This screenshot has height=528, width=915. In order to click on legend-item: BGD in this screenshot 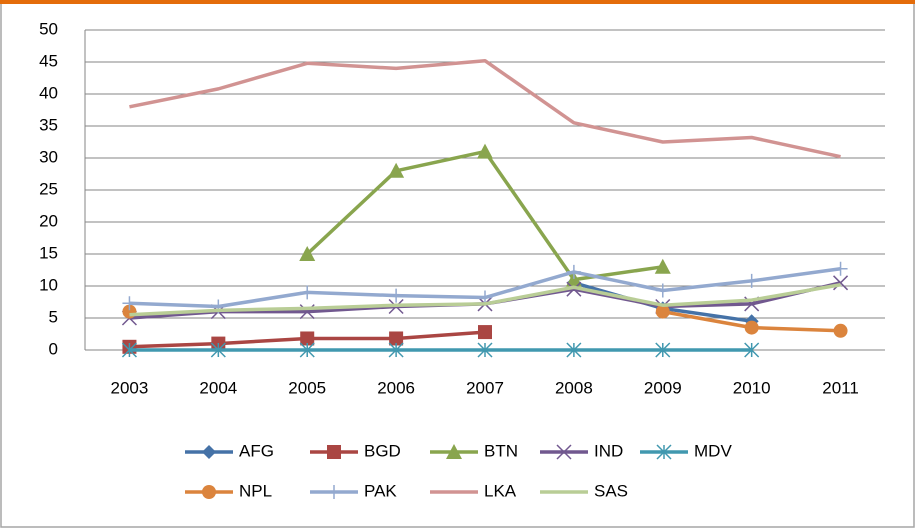, I will do `click(355, 450)`.